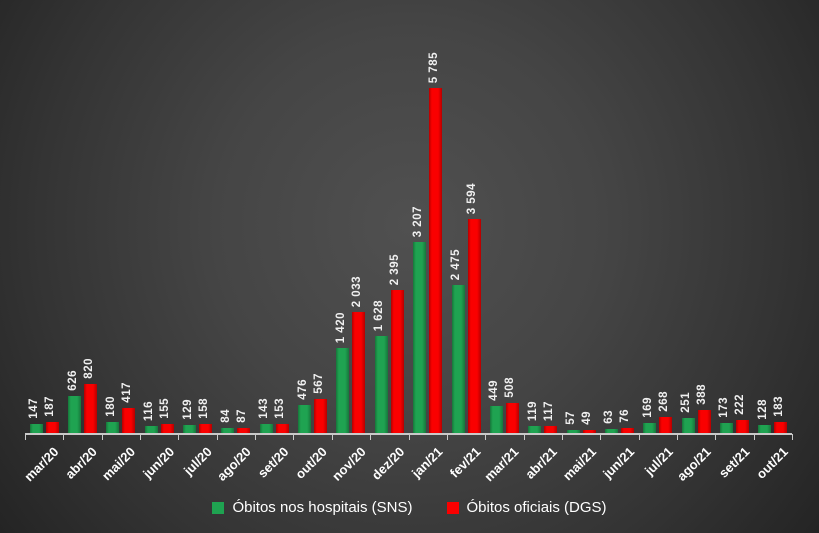 The height and width of the screenshot is (533, 819). Describe the element at coordinates (609, 417) in the screenshot. I see `value-label-sns: 63` at that location.